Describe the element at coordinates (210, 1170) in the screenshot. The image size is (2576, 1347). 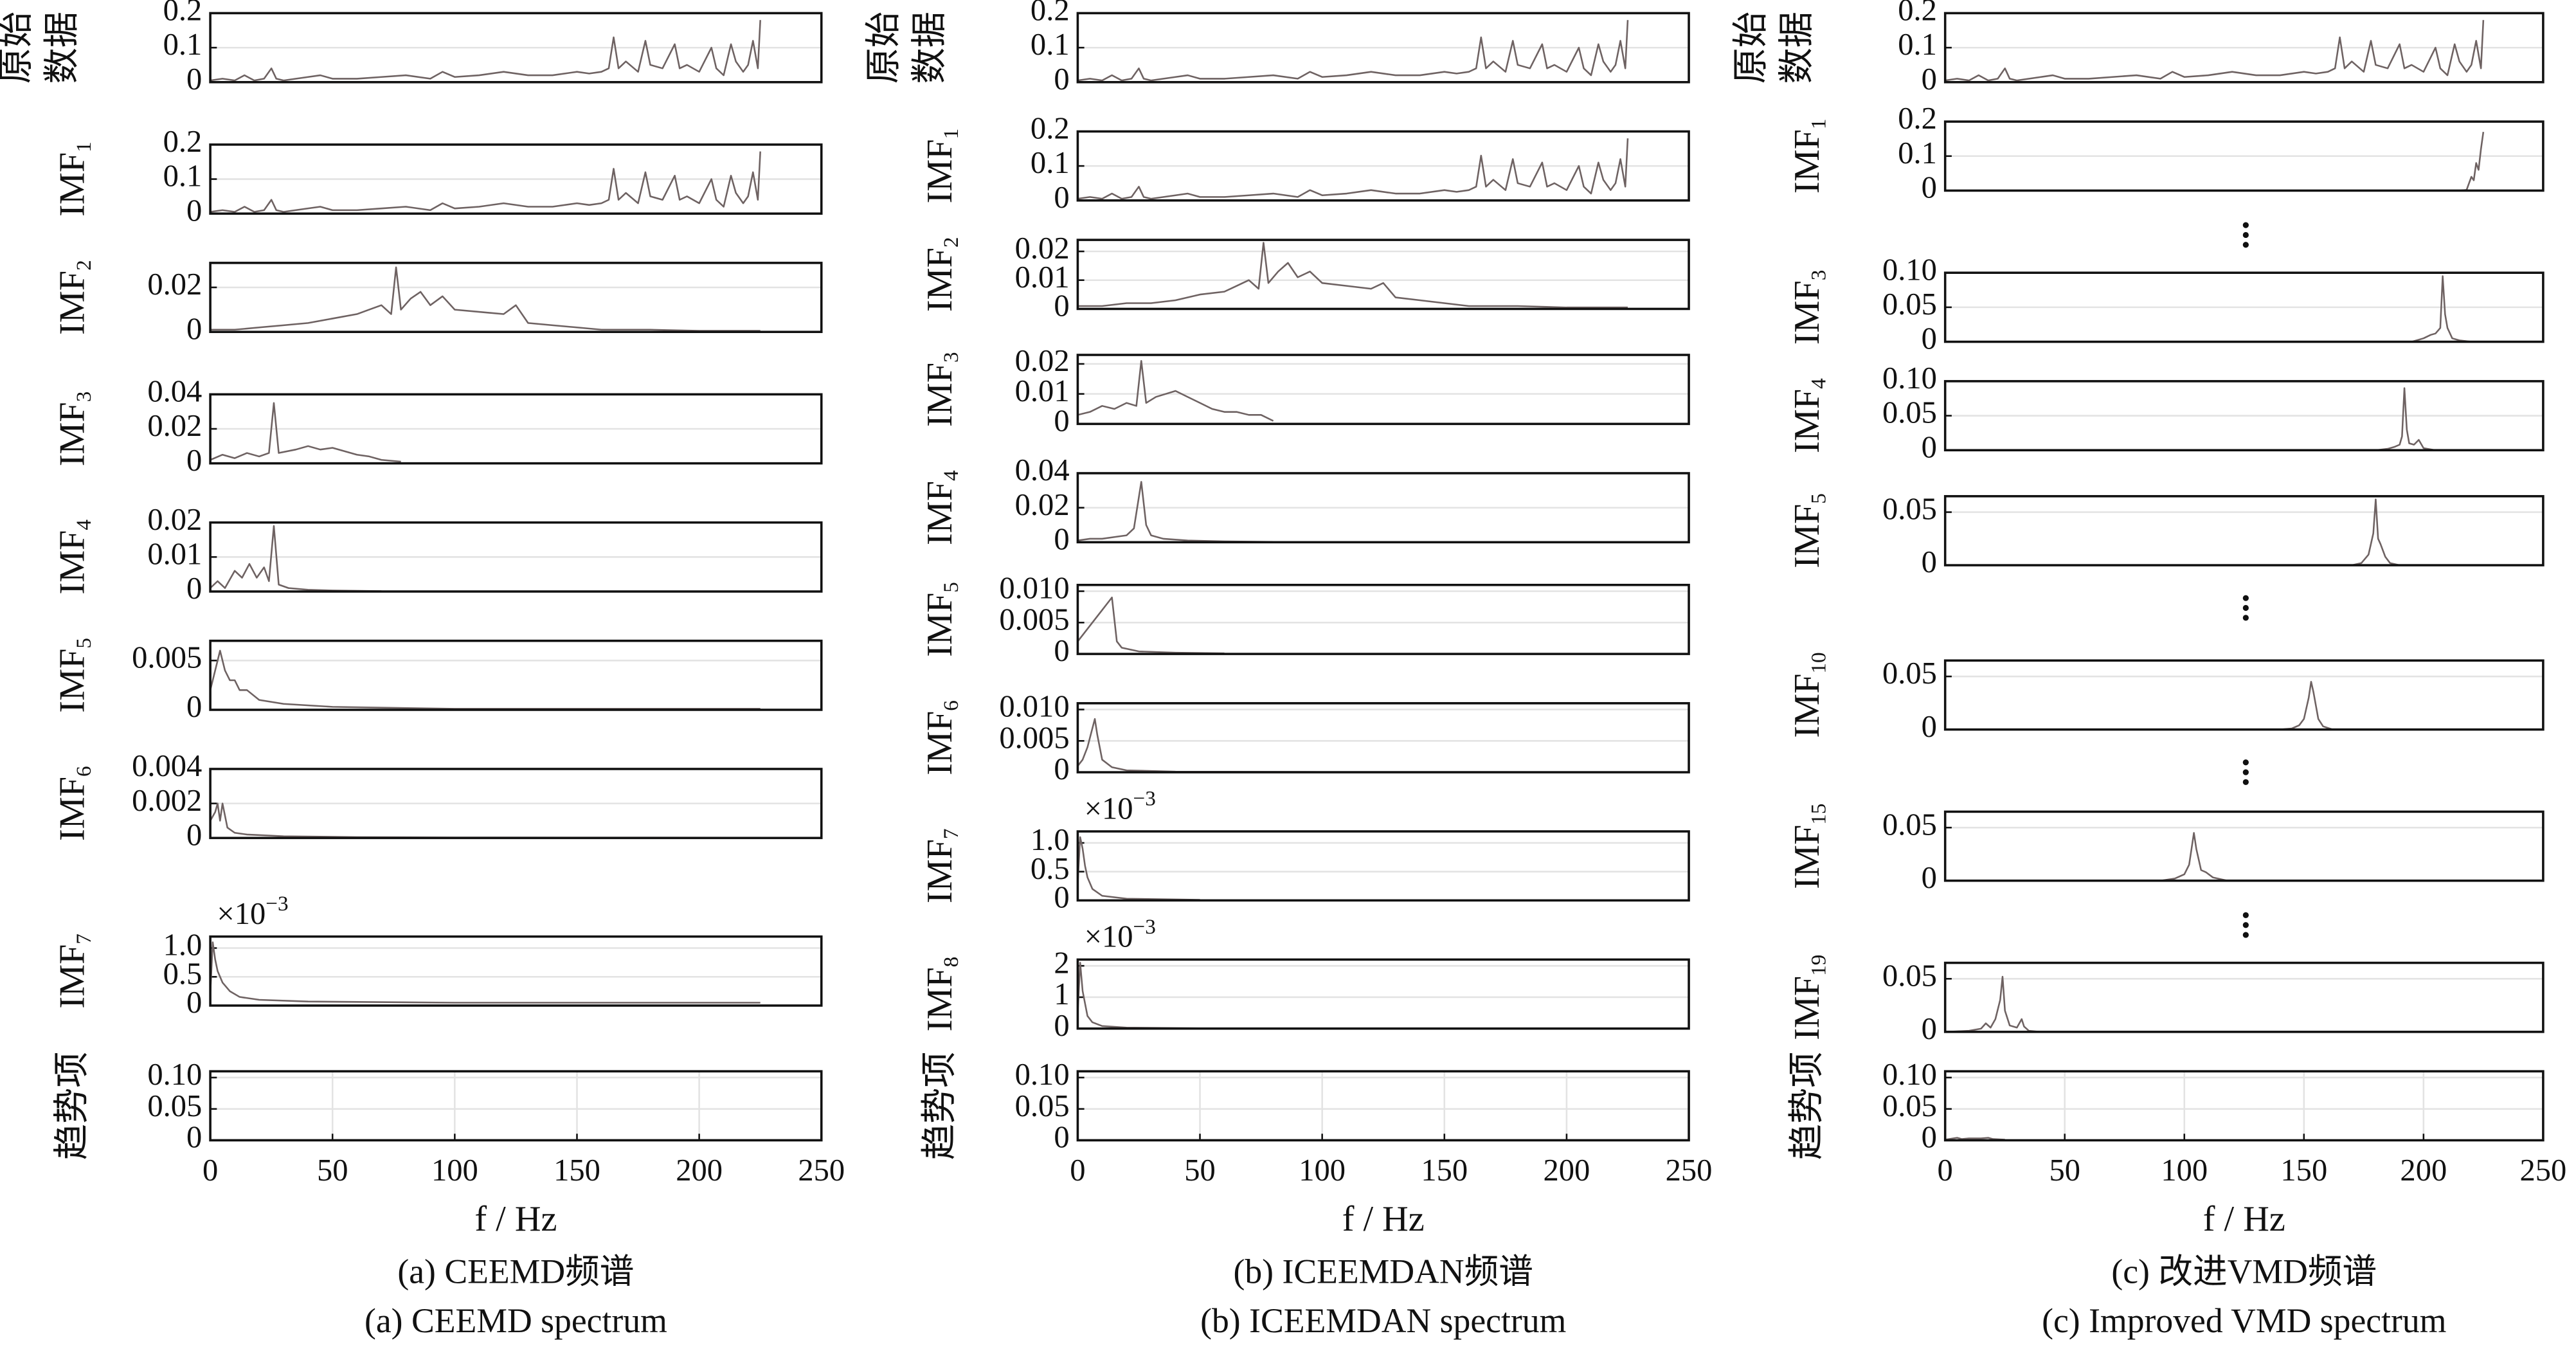
I see `x-tick-label: 0` at that location.